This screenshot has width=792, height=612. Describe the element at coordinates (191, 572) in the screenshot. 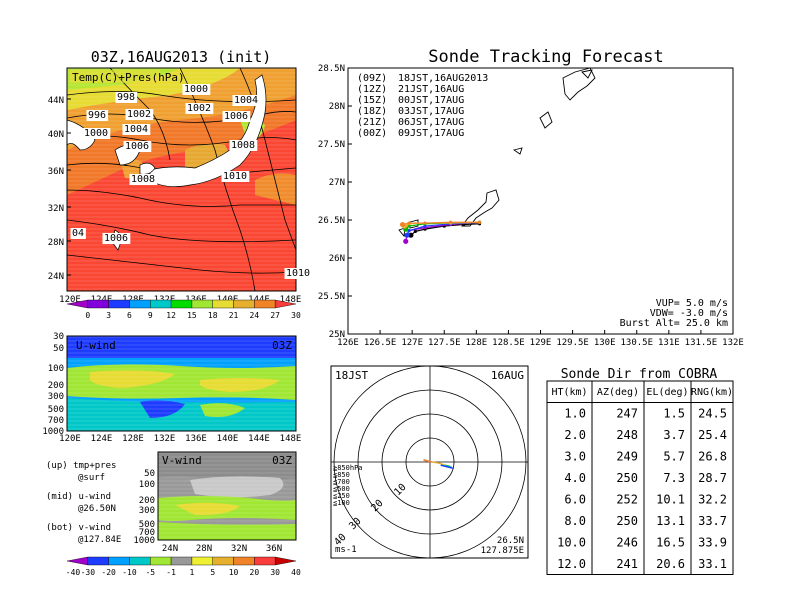

I see `wind-colorbar-label: 1` at that location.